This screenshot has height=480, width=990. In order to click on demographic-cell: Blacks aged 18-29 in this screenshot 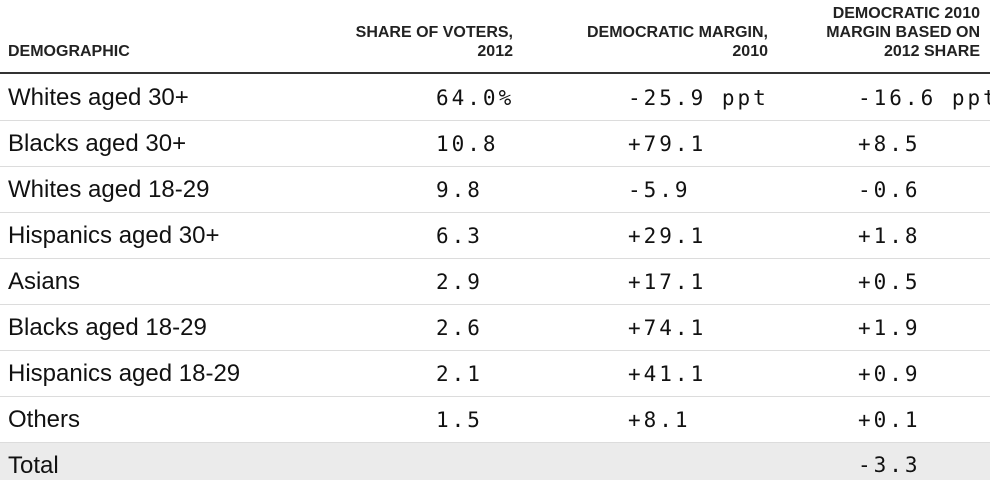, I will do `click(107, 327)`.